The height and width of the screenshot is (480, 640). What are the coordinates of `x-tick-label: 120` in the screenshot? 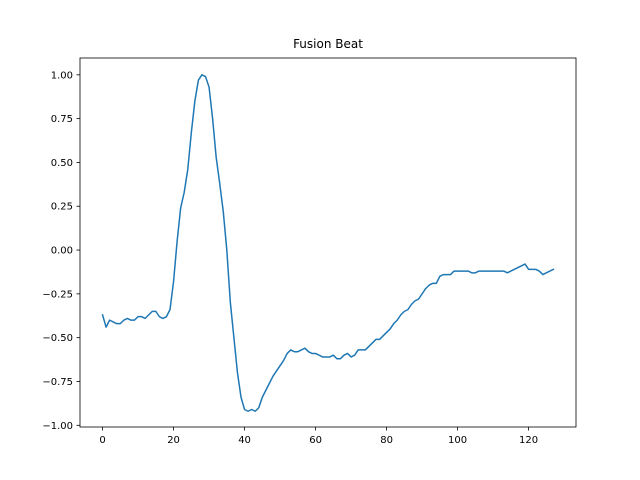 It's located at (528, 440).